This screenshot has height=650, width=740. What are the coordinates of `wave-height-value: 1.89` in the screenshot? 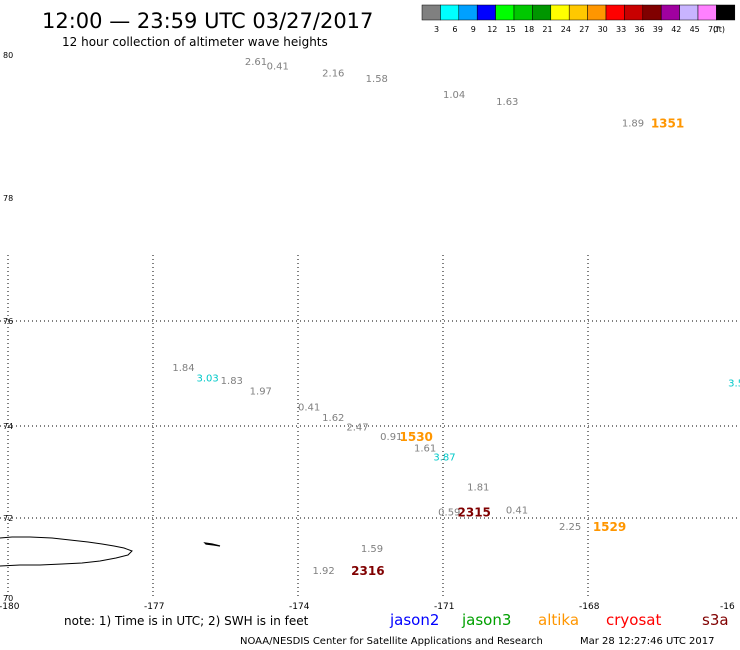 It's located at (633, 124).